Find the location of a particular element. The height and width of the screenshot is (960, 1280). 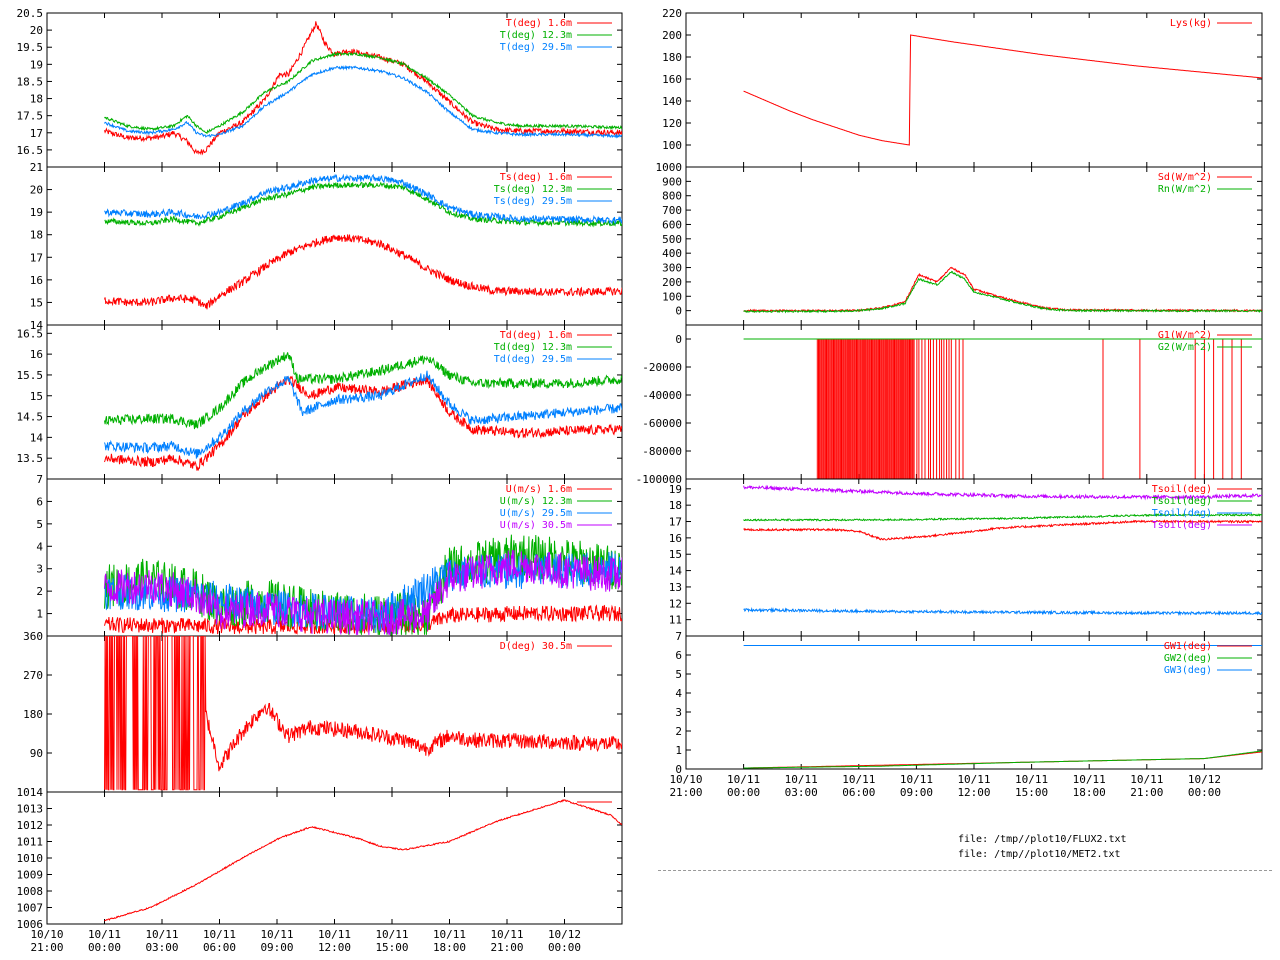

y-tick-label: 20.5 is located at coordinates (30, 13).